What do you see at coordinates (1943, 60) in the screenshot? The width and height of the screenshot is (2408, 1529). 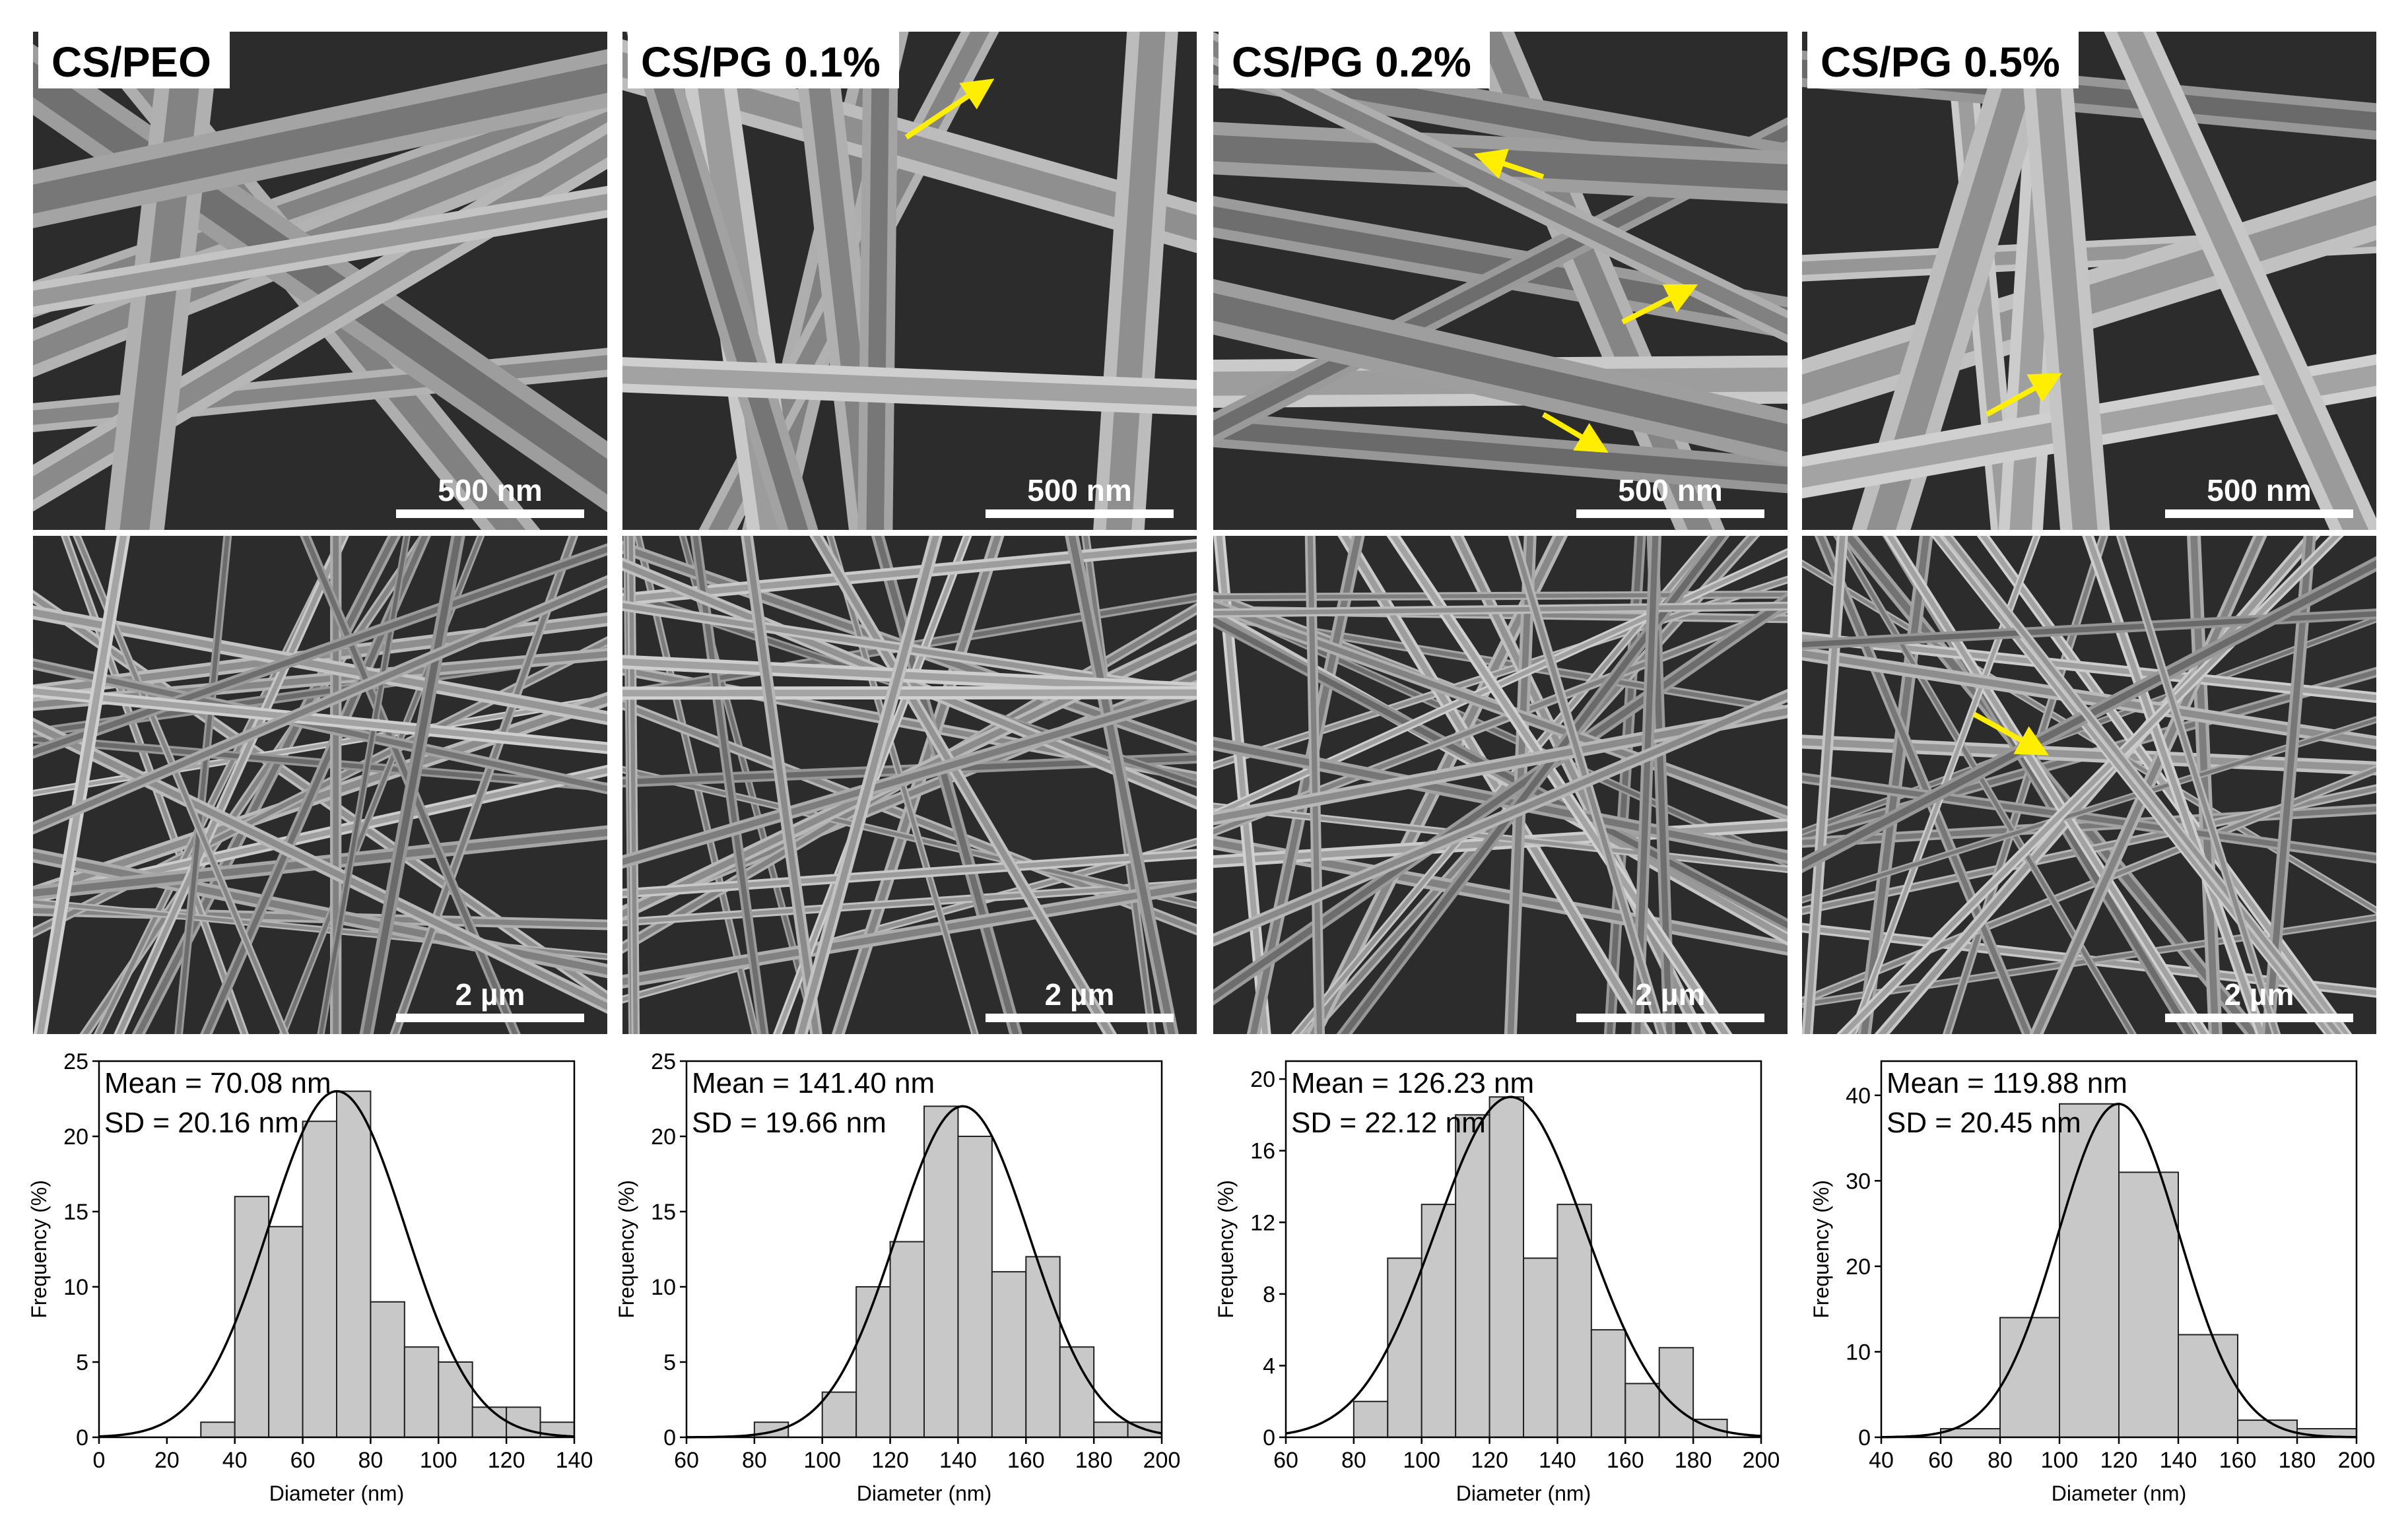 I see `sample-label: CS/PG 0.5%` at bounding box center [1943, 60].